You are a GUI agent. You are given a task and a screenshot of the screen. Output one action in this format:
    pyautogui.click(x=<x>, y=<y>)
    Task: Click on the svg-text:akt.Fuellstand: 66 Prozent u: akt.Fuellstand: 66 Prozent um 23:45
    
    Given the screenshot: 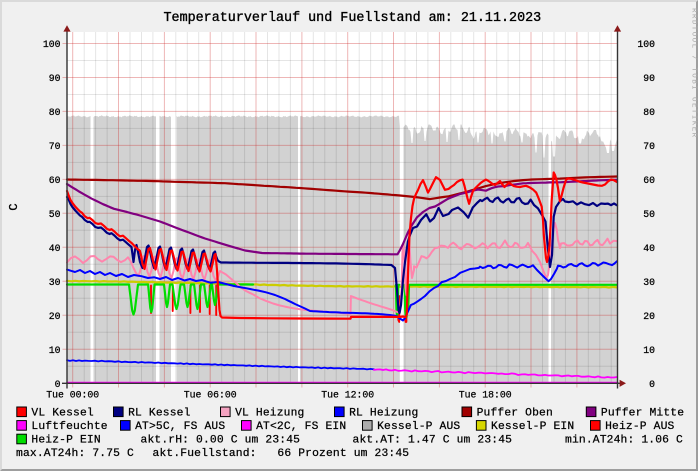 What is the action you would take?
    pyautogui.click(x=281, y=454)
    